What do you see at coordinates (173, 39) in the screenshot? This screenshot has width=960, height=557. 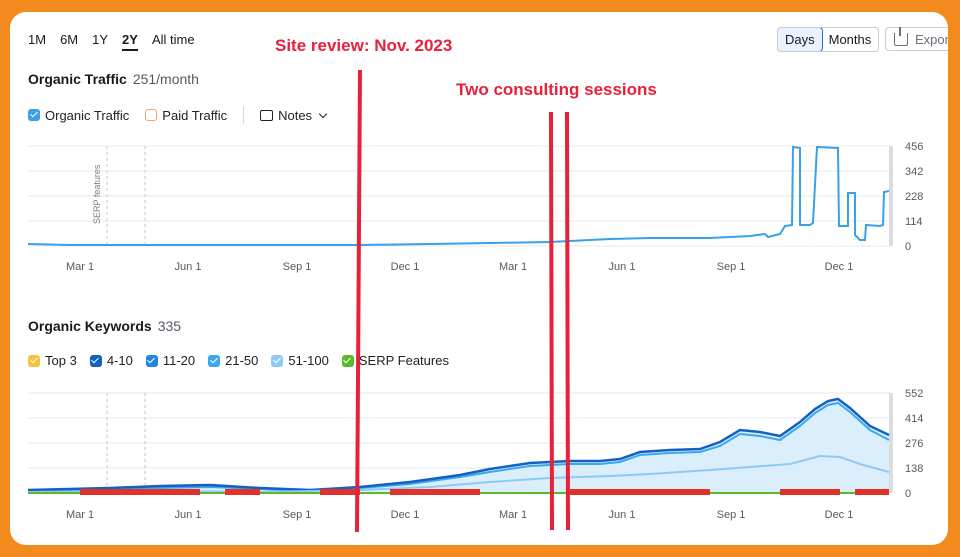 I see `range-all-time: All time` at bounding box center [173, 39].